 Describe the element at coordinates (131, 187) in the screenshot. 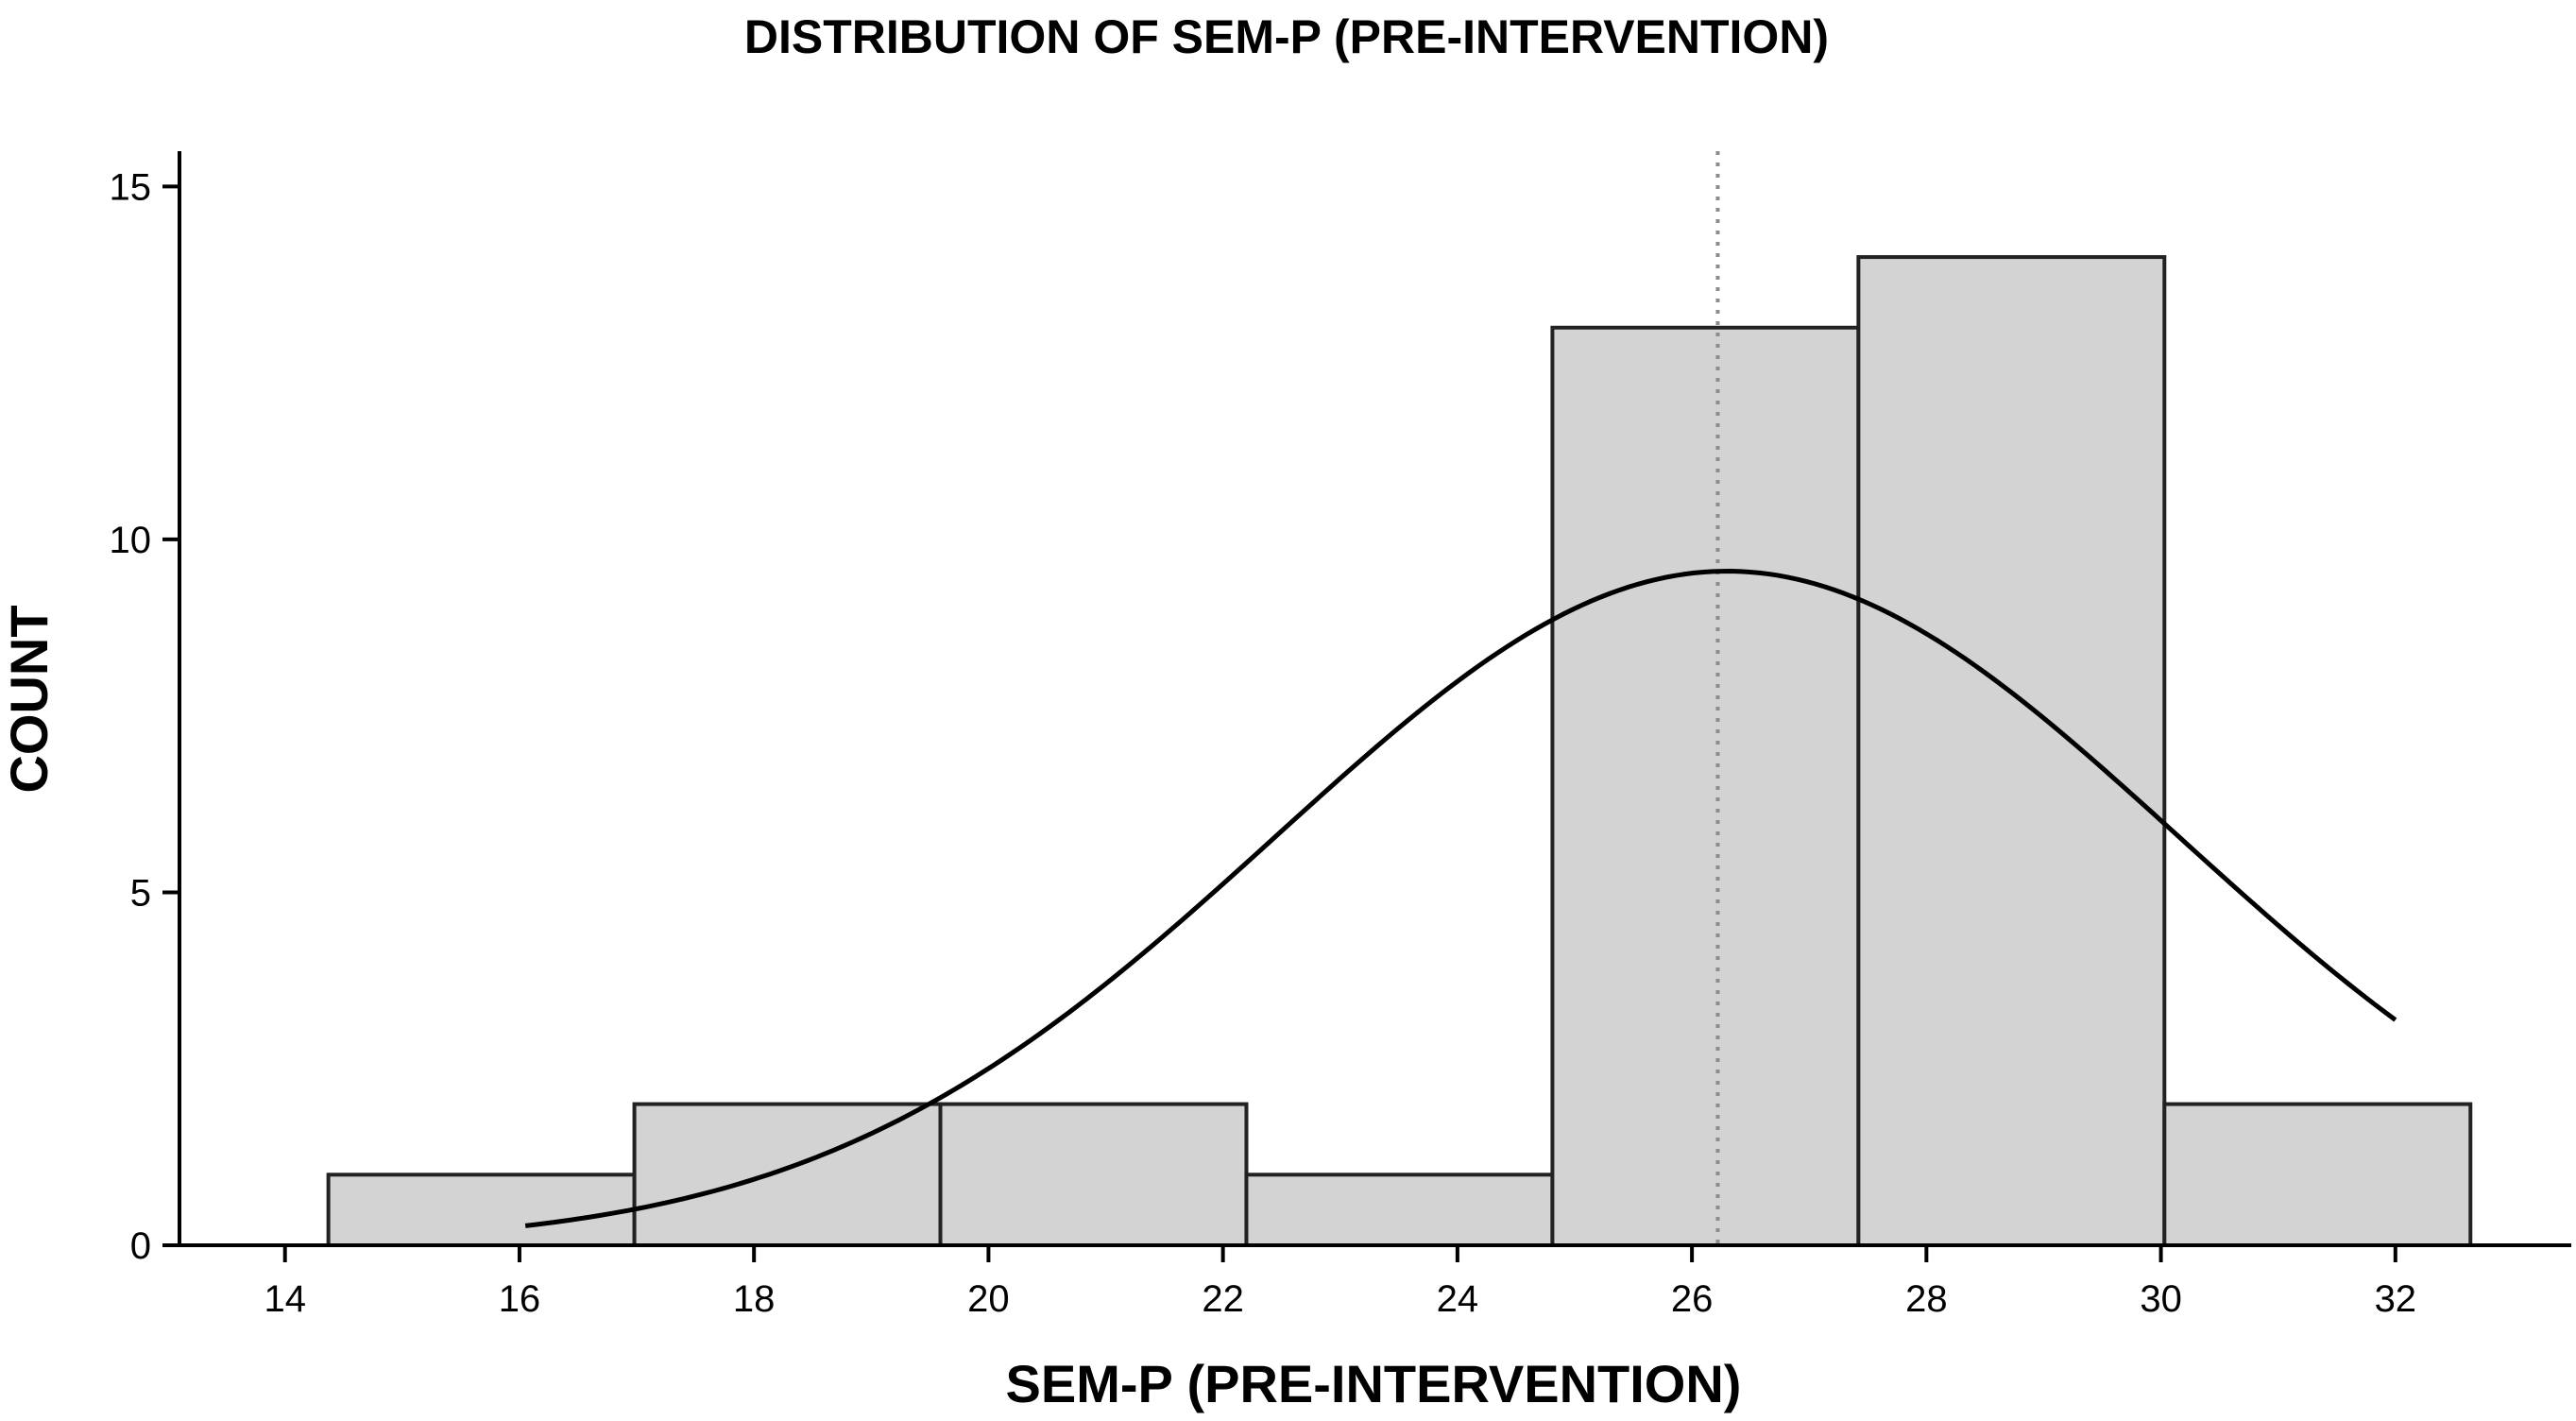

I see `y-tick-label-15: 15` at that location.